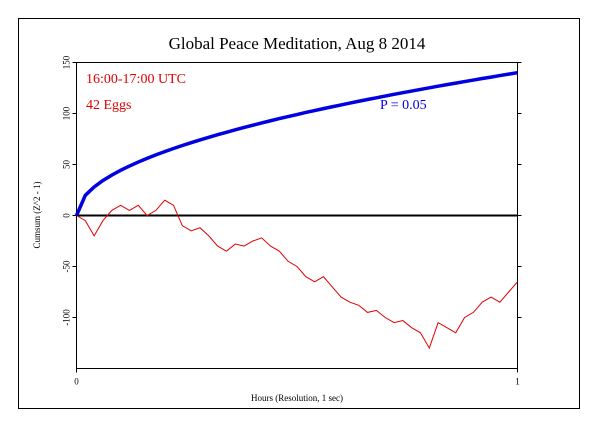  Describe the element at coordinates (517, 382) in the screenshot. I see `x-tick-label: 1` at that location.